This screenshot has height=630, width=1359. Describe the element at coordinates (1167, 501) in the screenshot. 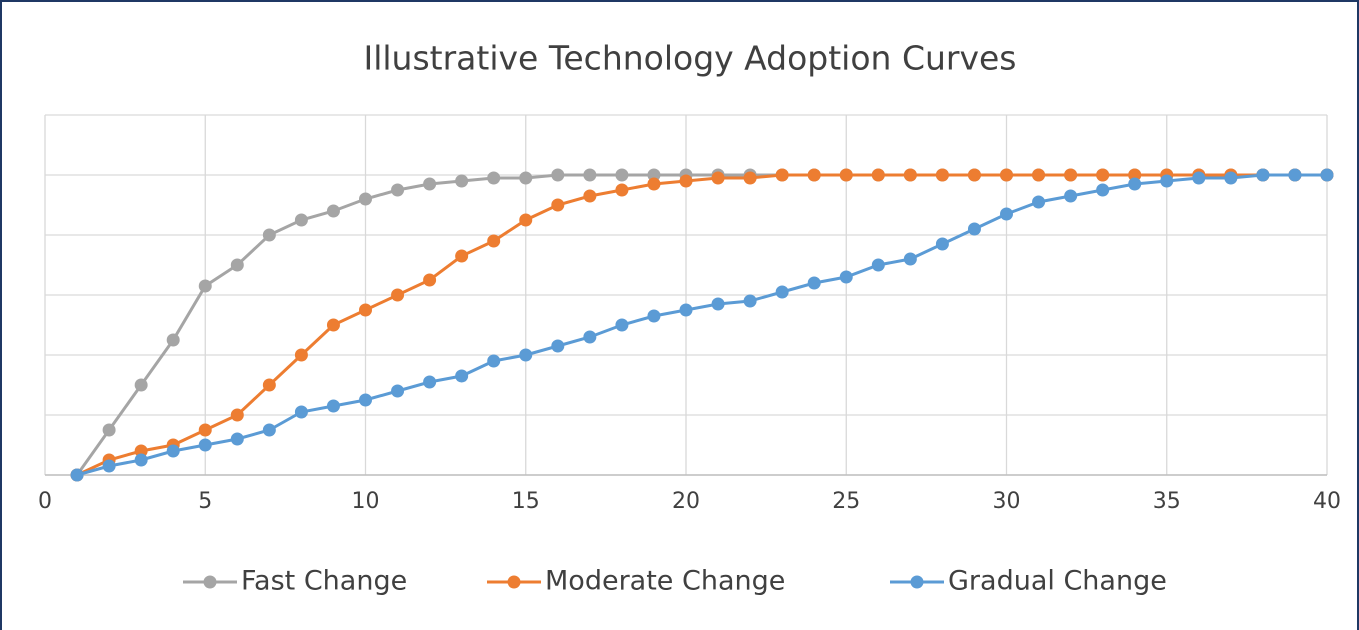

I see `x-tick-label: 35` at that location.